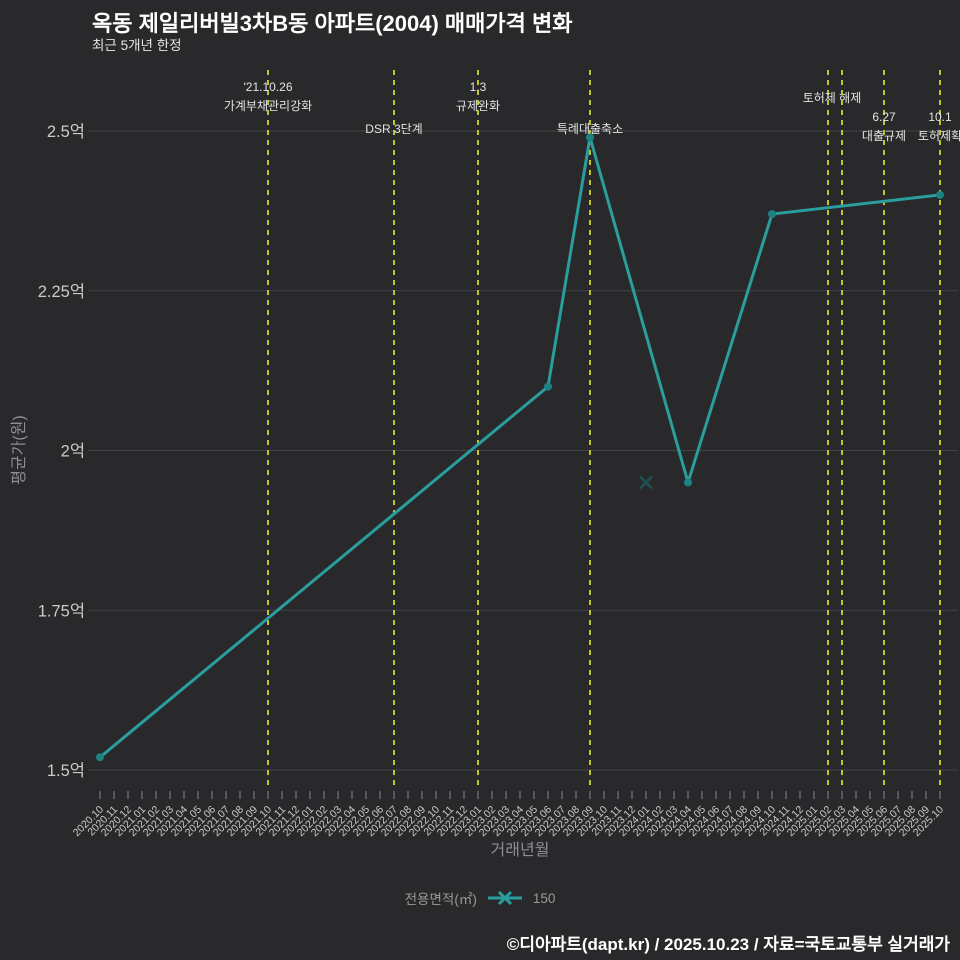 The image size is (960, 960). I want to click on y-tick-label: 1.5억, so click(66, 770).